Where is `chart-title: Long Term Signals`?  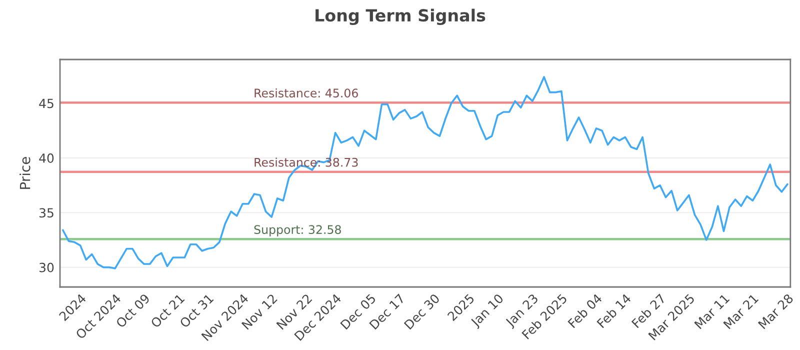 chart-title: Long Term Signals is located at coordinates (401, 17).